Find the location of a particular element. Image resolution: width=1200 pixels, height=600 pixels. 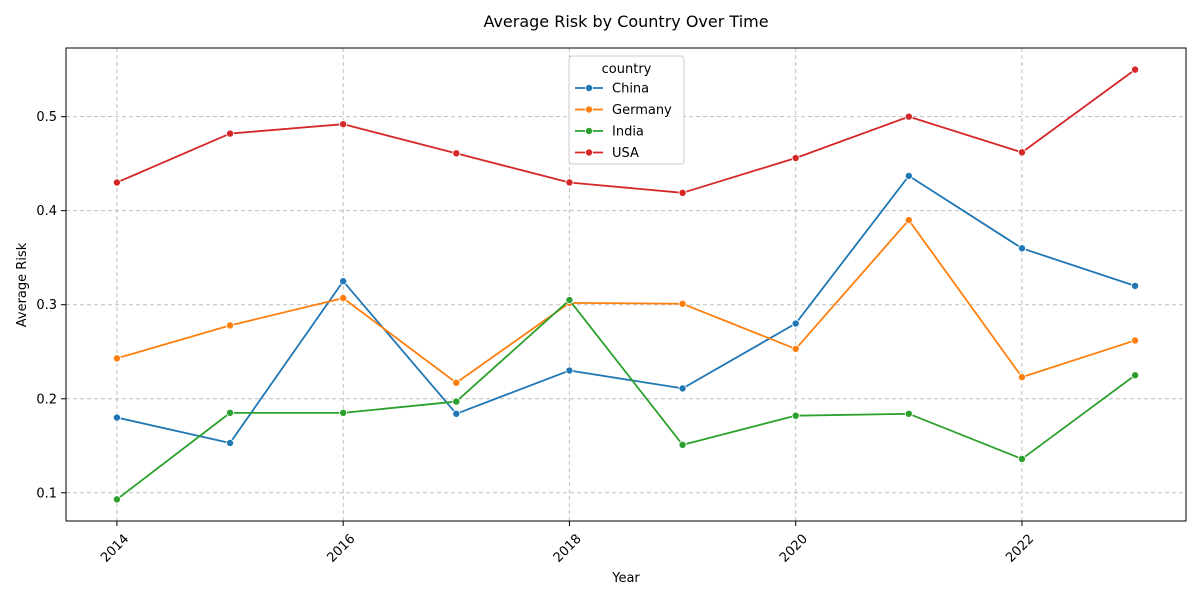

data-point-germany-2019 is located at coordinates (682, 303).